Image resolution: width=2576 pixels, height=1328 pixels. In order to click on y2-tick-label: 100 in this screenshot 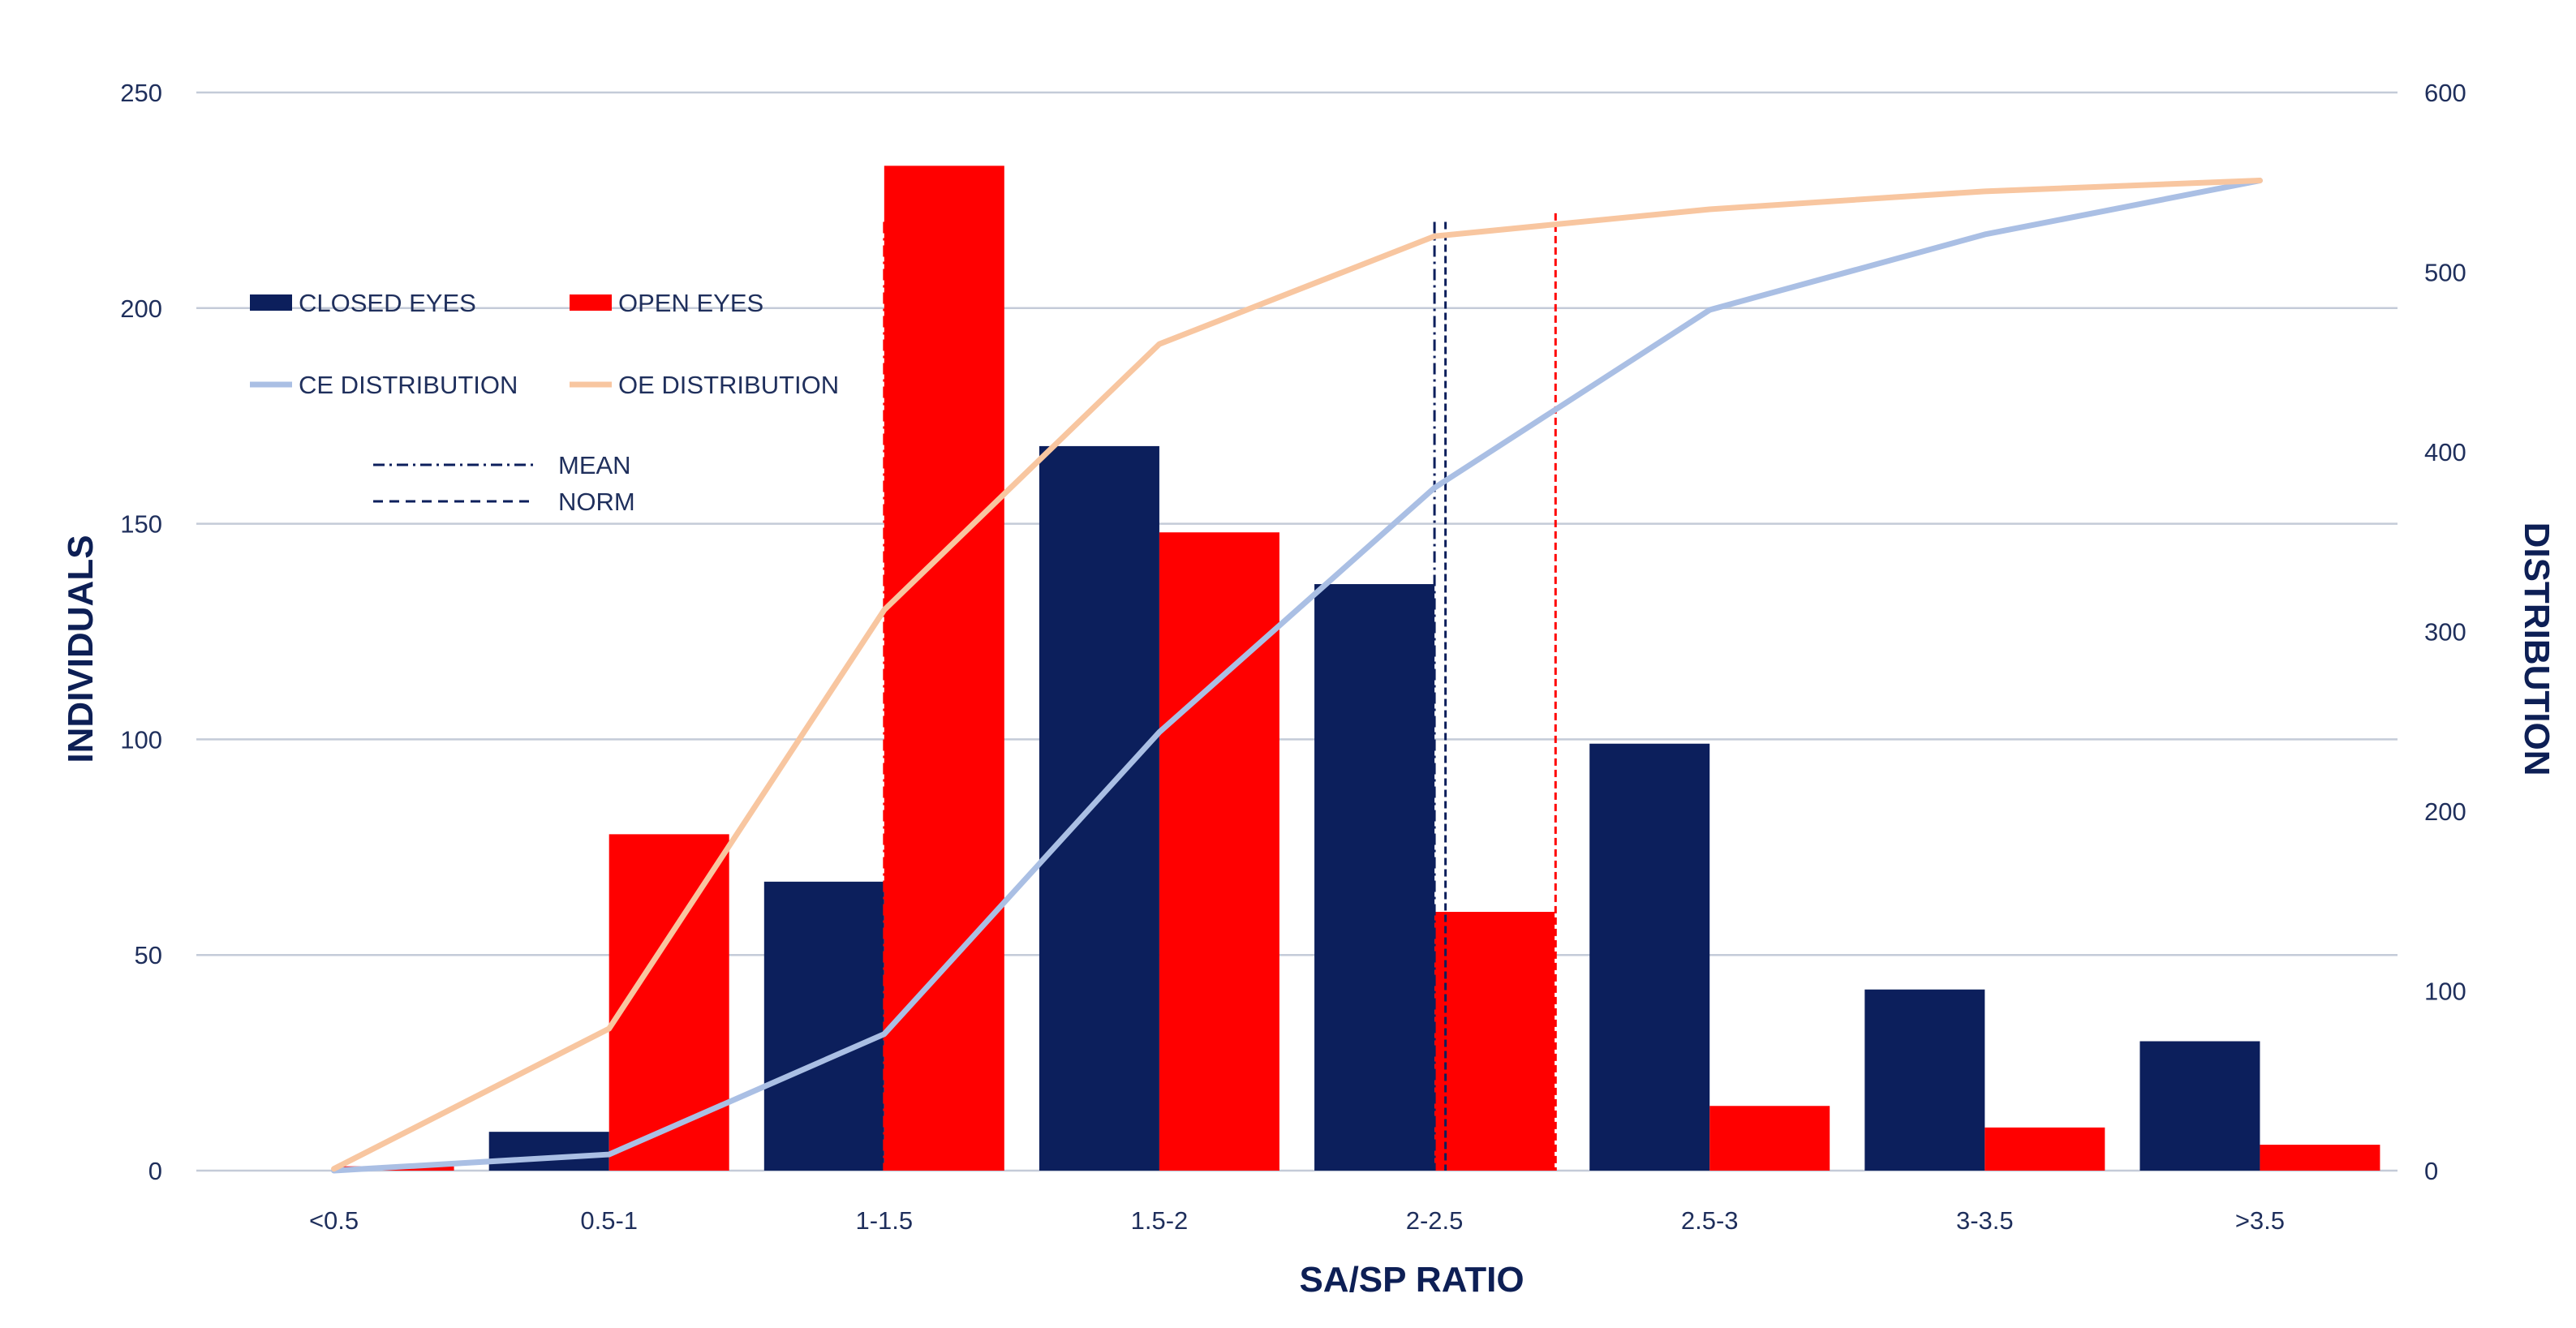, I will do `click(2445, 992)`.